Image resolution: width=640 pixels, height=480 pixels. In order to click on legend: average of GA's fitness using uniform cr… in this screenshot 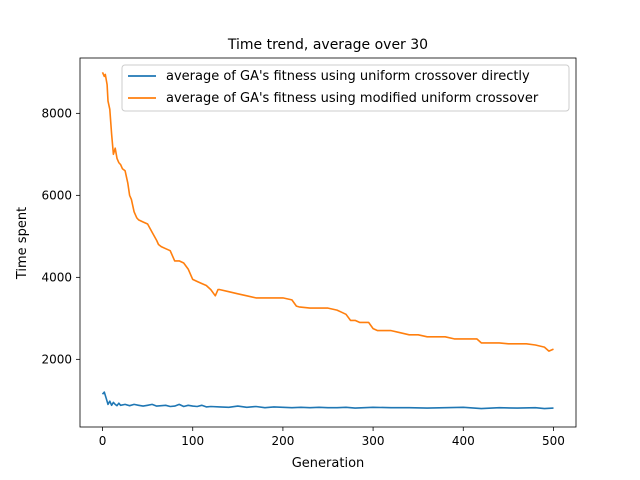, I will do `click(345, 88)`.